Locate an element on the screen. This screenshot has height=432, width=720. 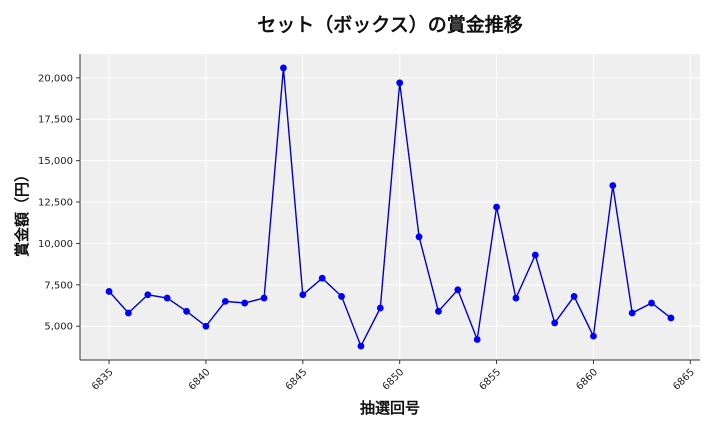
y-tick-label: 12,500 is located at coordinates (55, 203).